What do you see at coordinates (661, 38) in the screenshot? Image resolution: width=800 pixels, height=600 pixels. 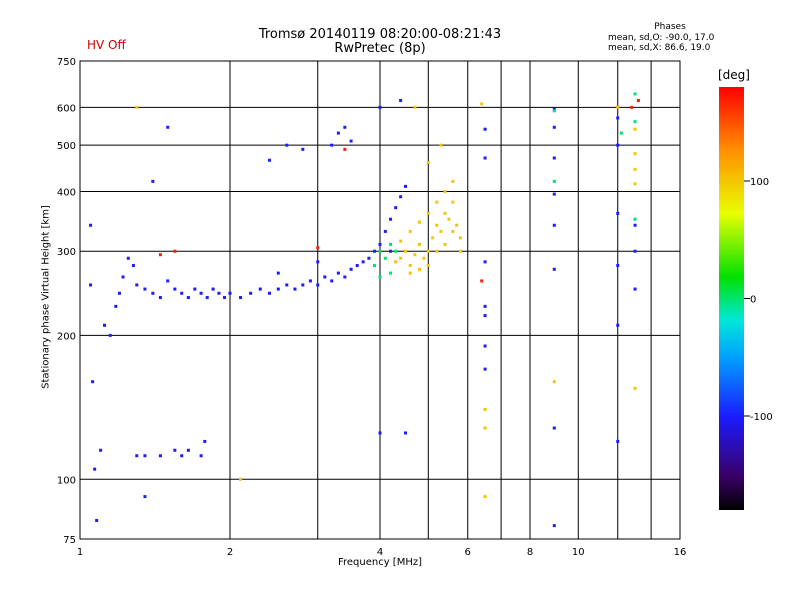 I see `phases-o-stats: mean, sd,O: -90.0, 17.0` at bounding box center [661, 38].